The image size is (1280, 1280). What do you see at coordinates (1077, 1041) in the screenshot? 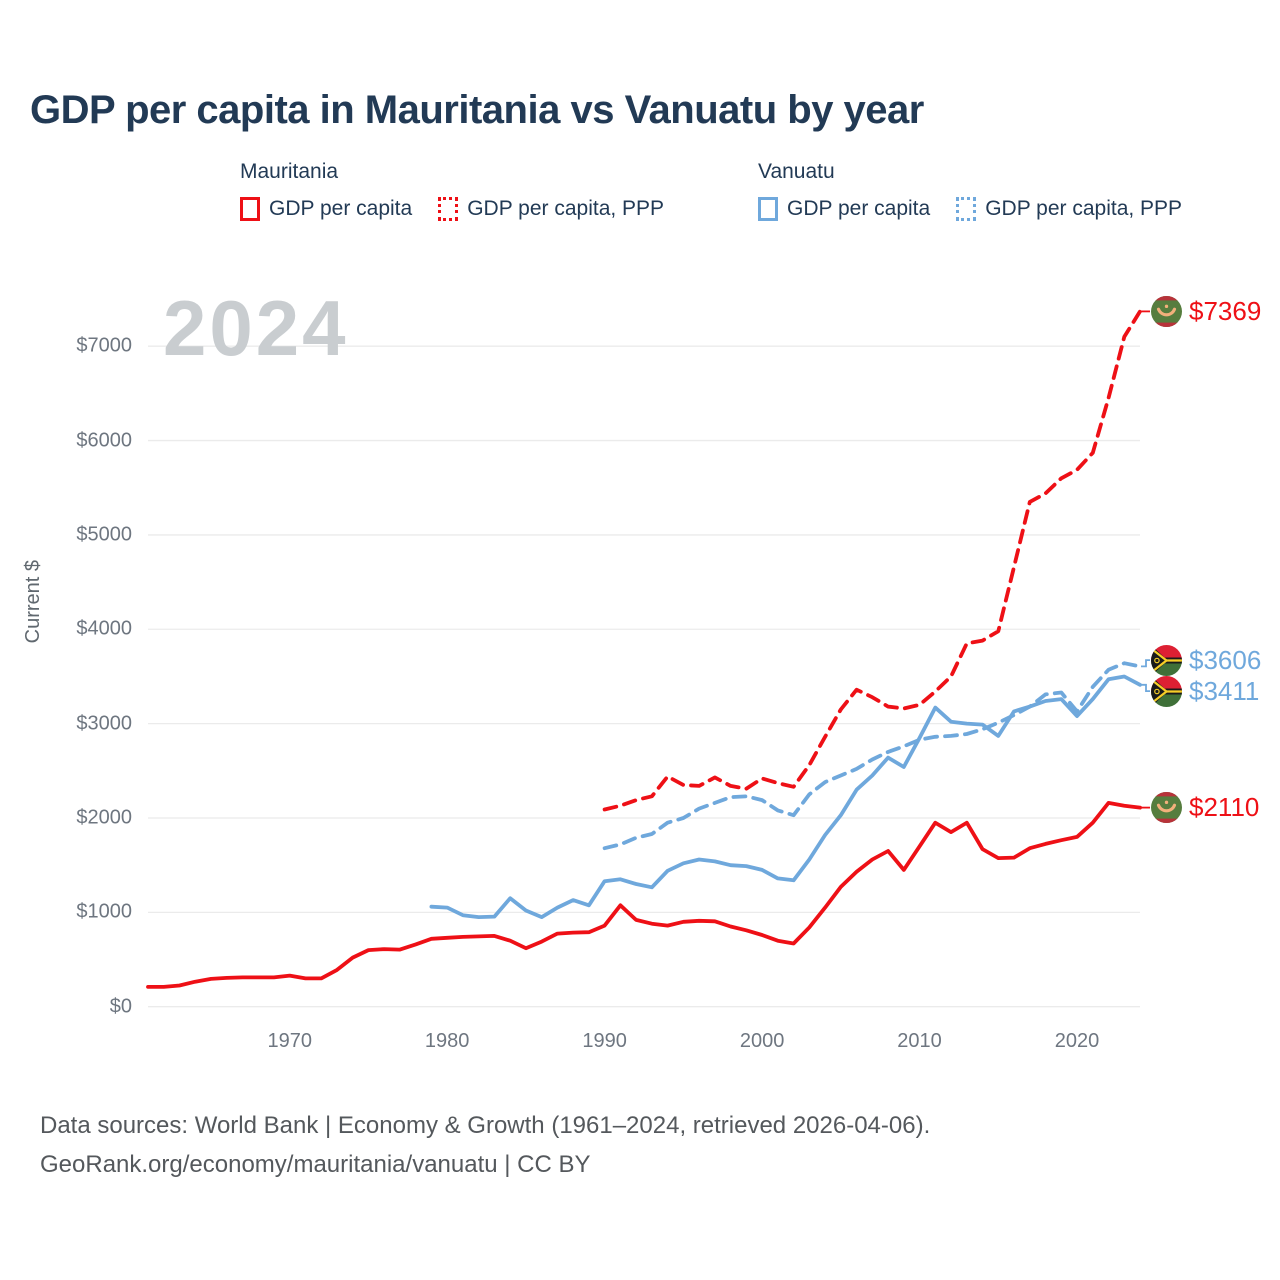
I see `x-tick-label: 2020` at bounding box center [1077, 1041].